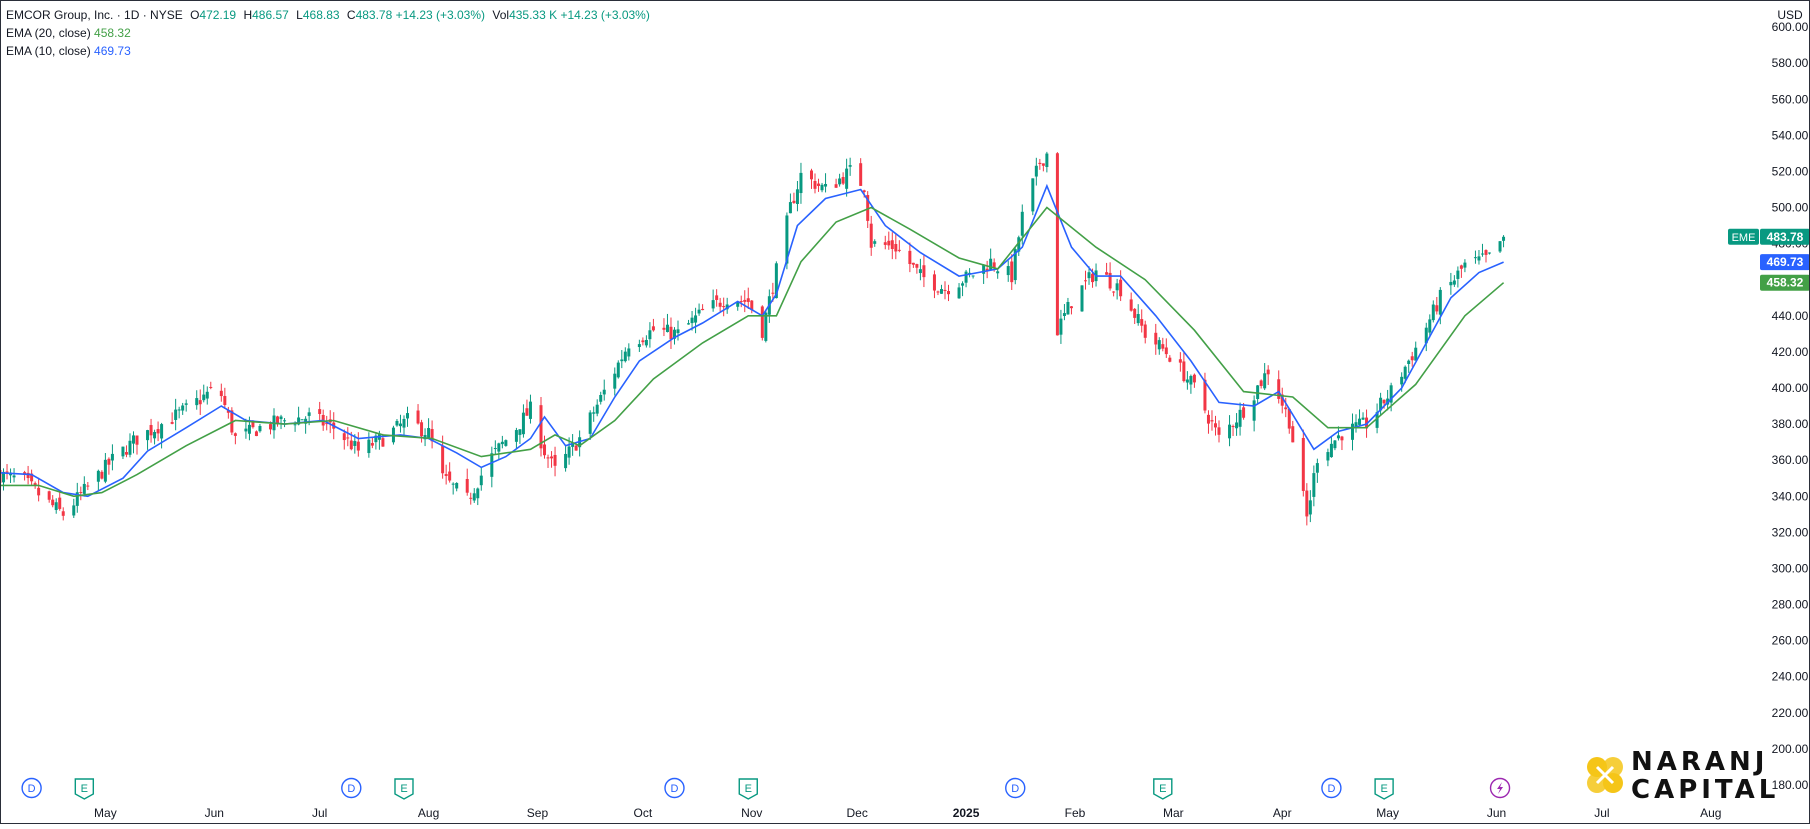 The image size is (1810, 829). Describe the element at coordinates (1790, 15) in the screenshot. I see `currency-label: USD` at that location.